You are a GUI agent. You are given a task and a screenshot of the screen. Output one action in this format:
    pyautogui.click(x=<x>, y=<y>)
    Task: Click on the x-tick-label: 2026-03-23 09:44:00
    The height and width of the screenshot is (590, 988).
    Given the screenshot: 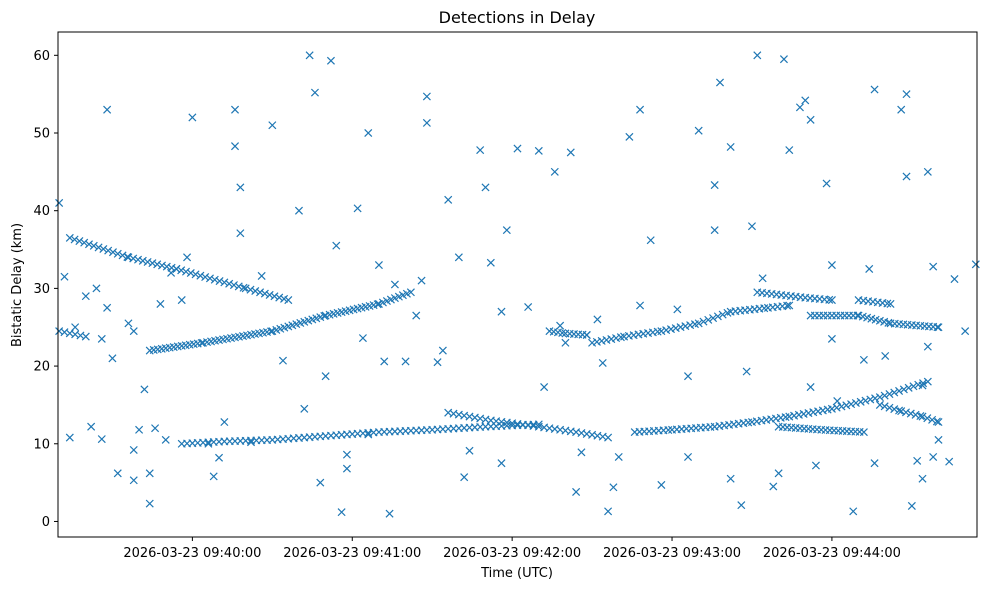 What is the action you would take?
    pyautogui.click(x=832, y=553)
    